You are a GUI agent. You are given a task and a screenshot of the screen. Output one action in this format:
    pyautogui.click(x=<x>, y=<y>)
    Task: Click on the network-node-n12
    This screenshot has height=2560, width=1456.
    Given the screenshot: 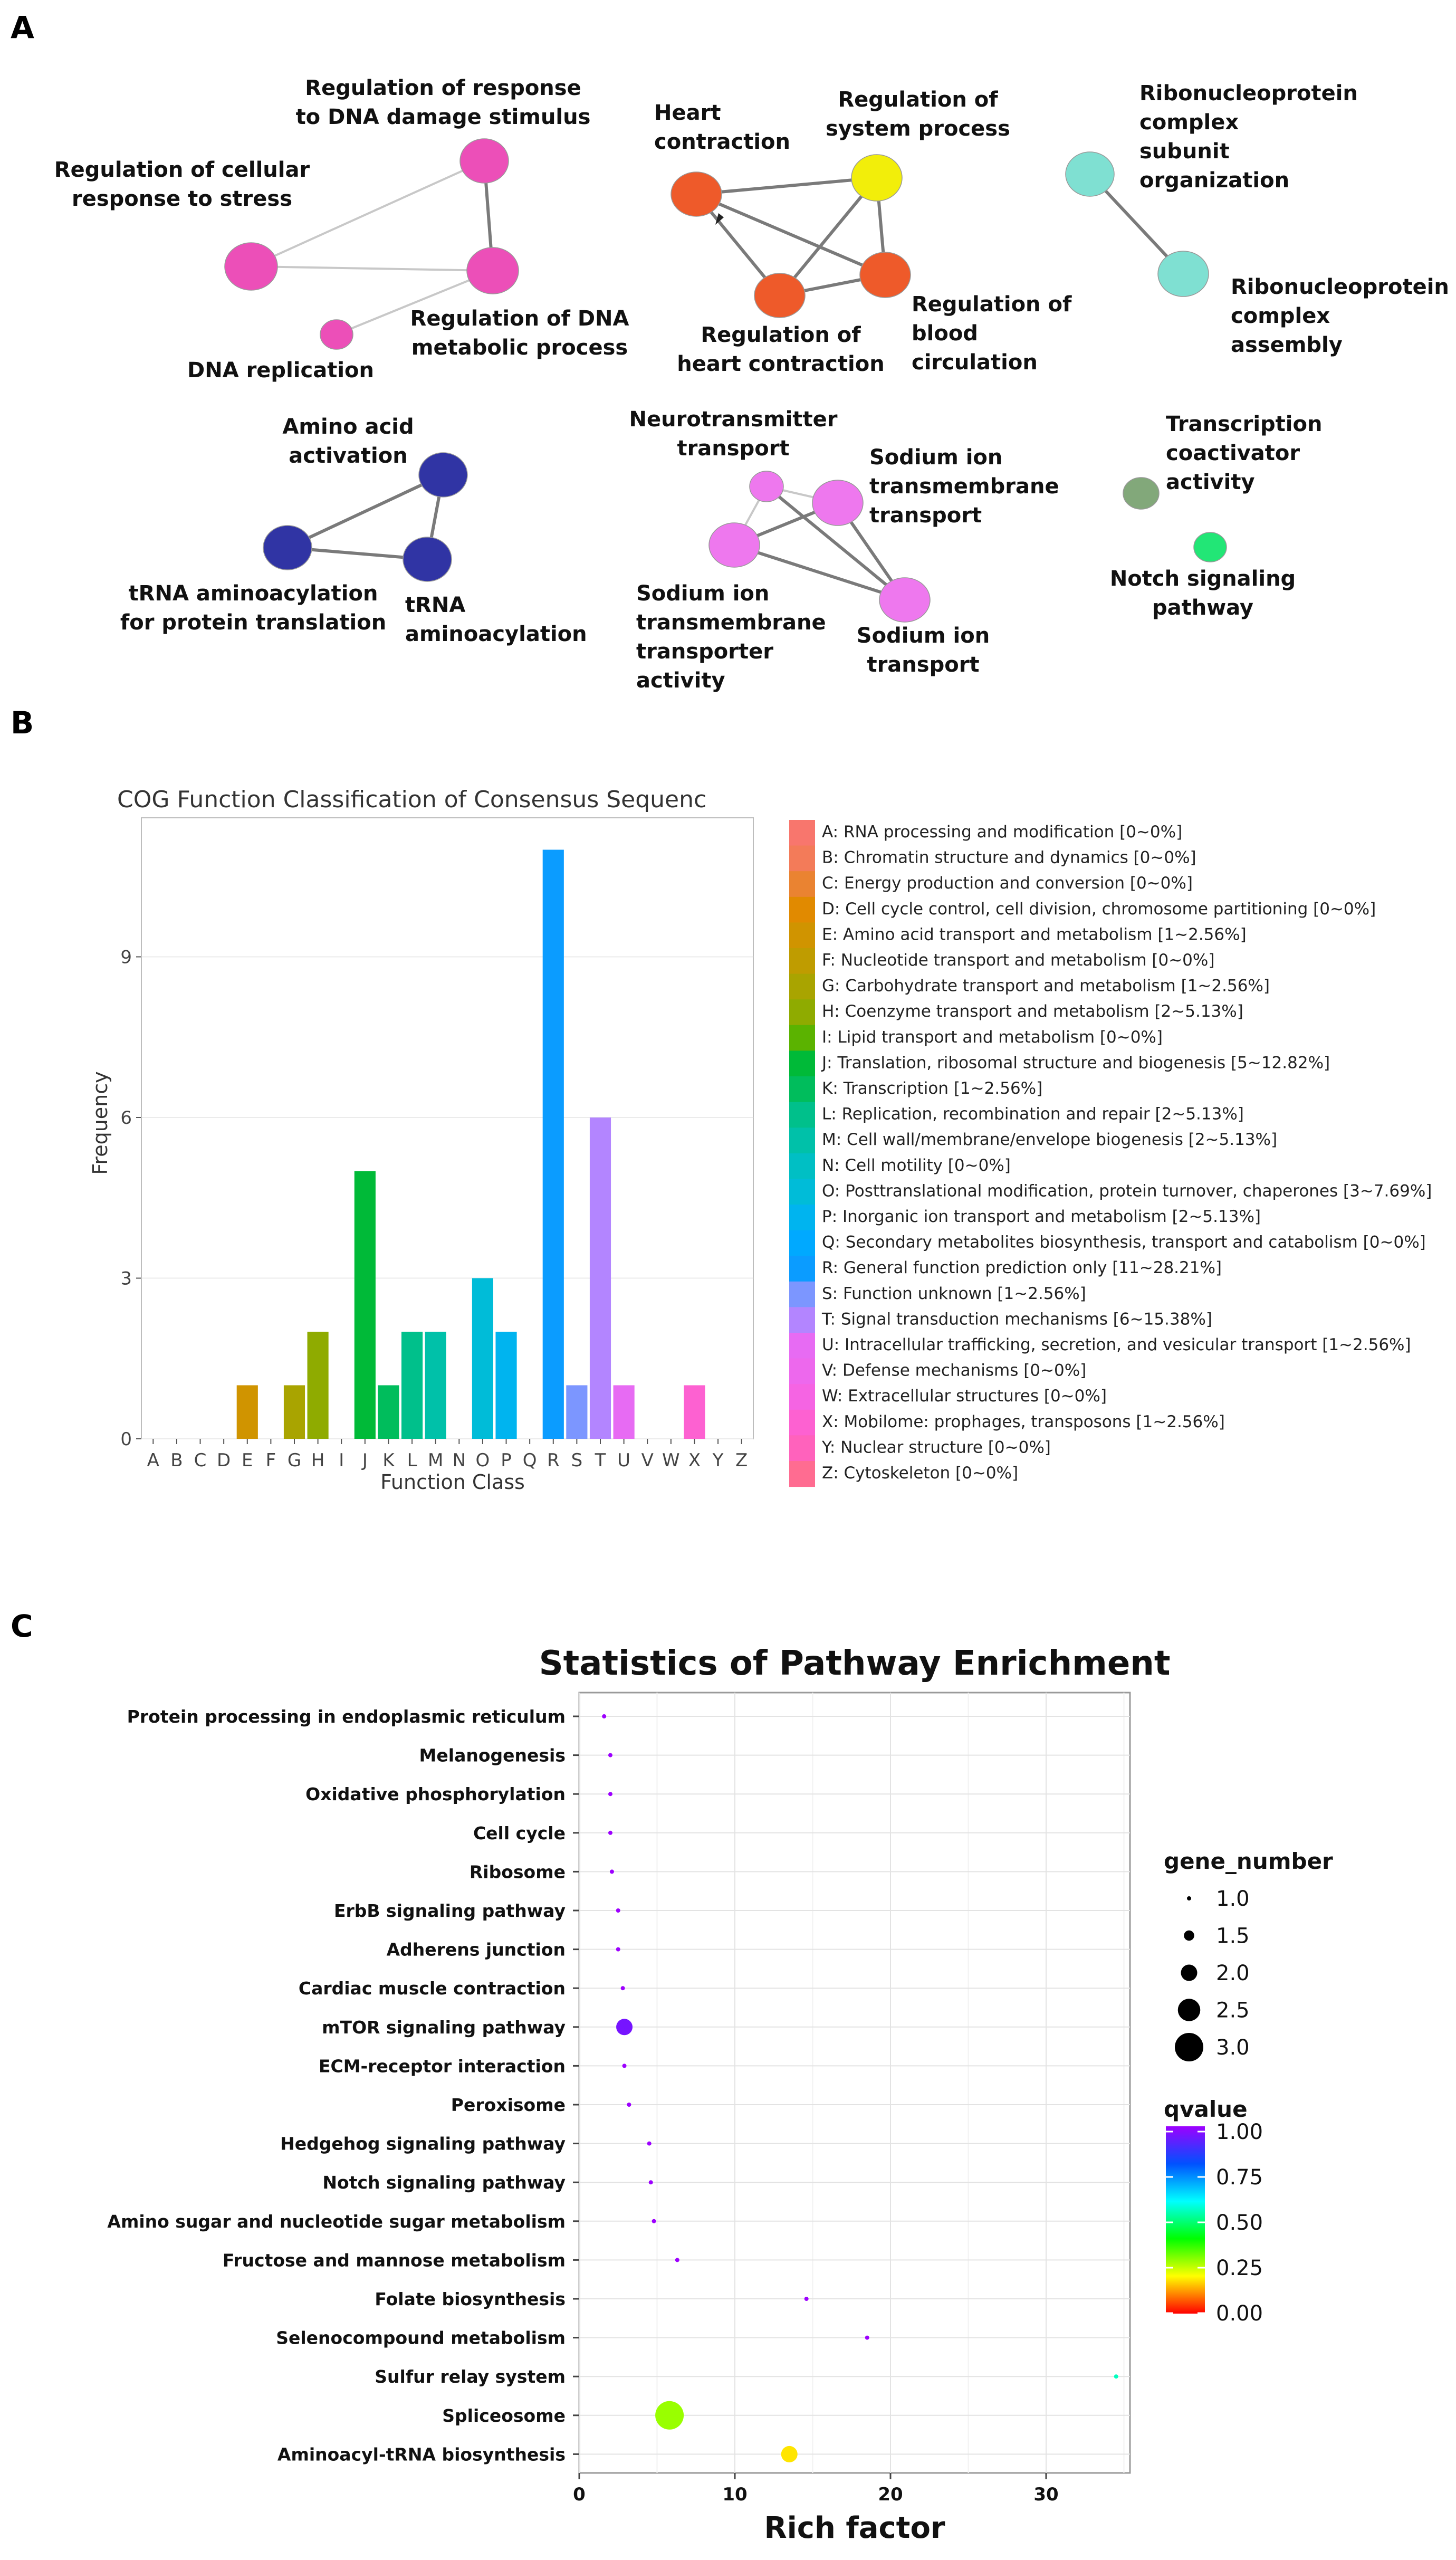 What is the action you would take?
    pyautogui.click(x=287, y=547)
    